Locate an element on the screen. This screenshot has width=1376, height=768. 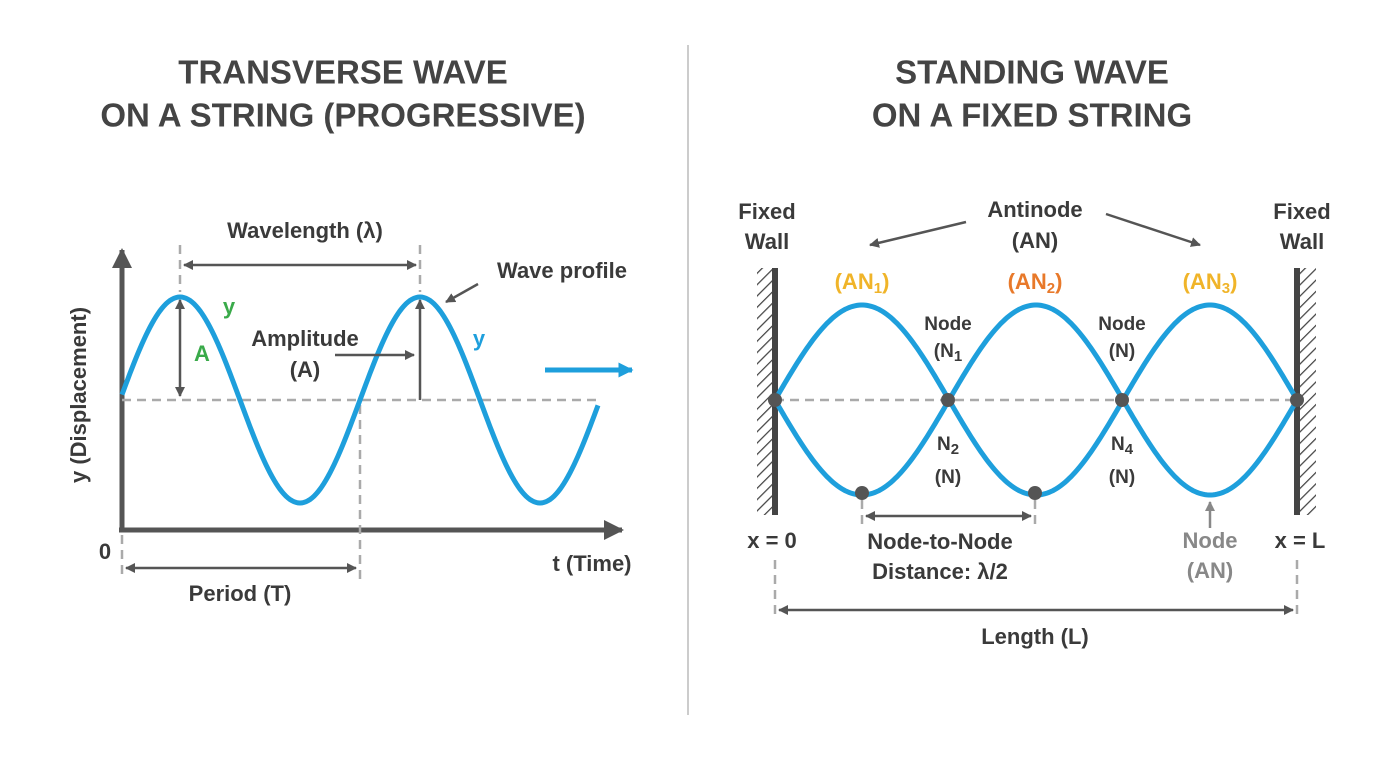
y-axis-label: y (Displacement) is located at coordinates (78, 395).